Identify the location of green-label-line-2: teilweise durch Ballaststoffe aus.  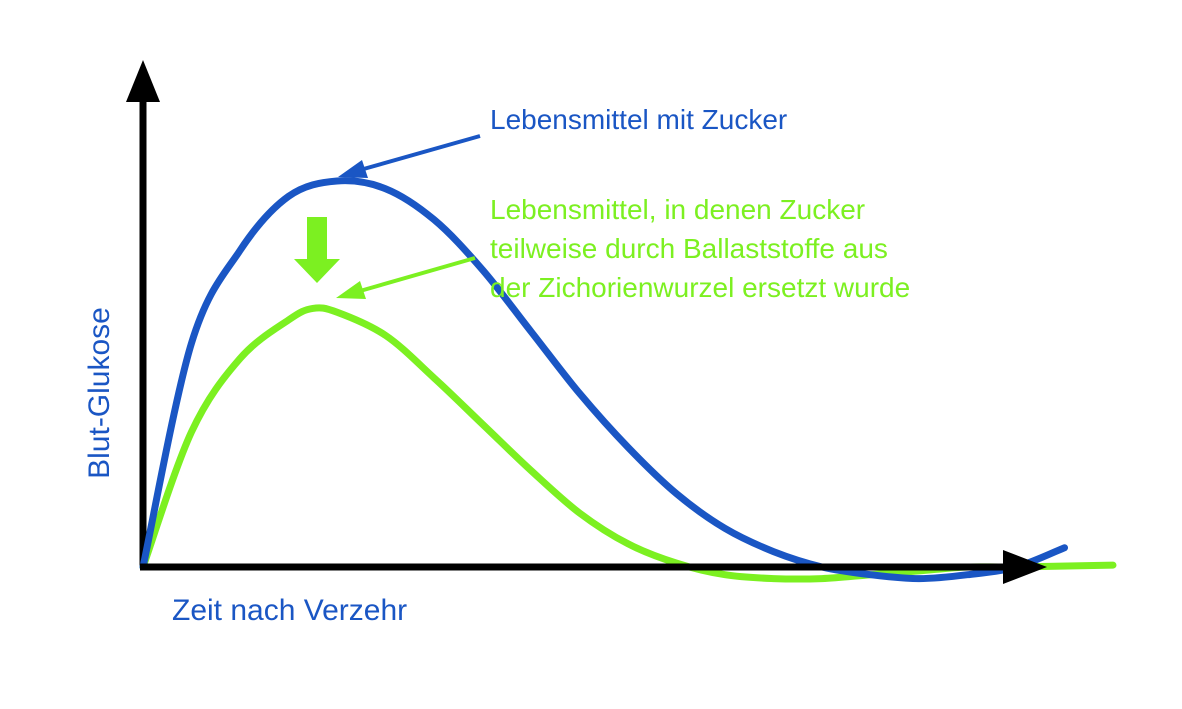
(689, 248).